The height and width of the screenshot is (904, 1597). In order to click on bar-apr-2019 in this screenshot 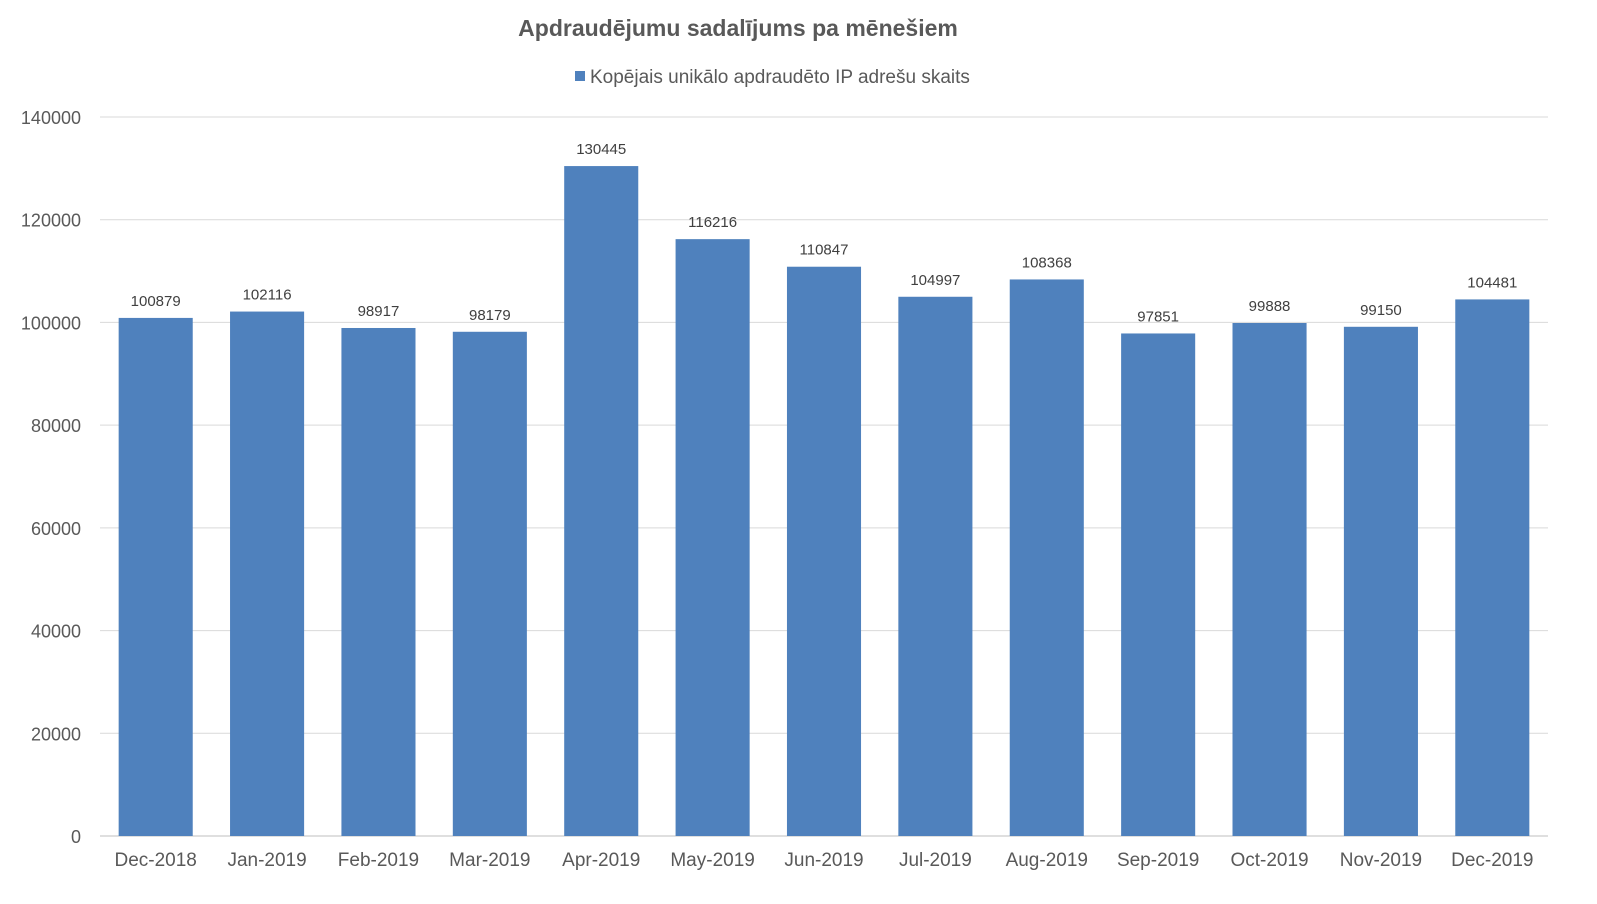, I will do `click(601, 501)`.